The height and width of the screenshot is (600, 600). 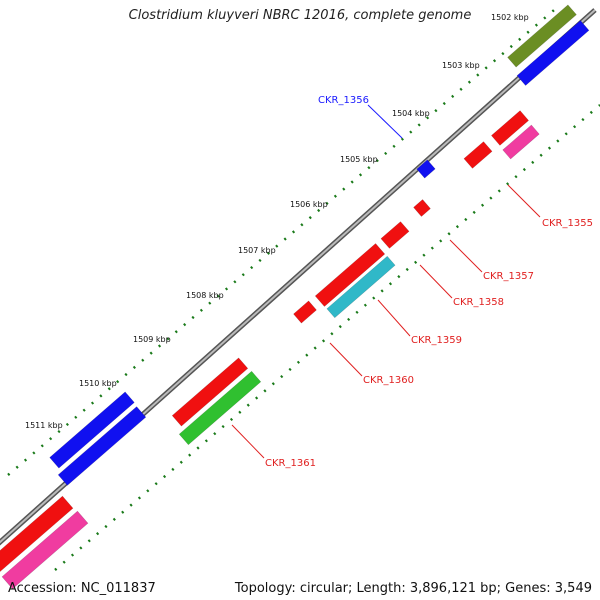 I want to click on gene-label: CKR_1361, so click(x=290, y=463).